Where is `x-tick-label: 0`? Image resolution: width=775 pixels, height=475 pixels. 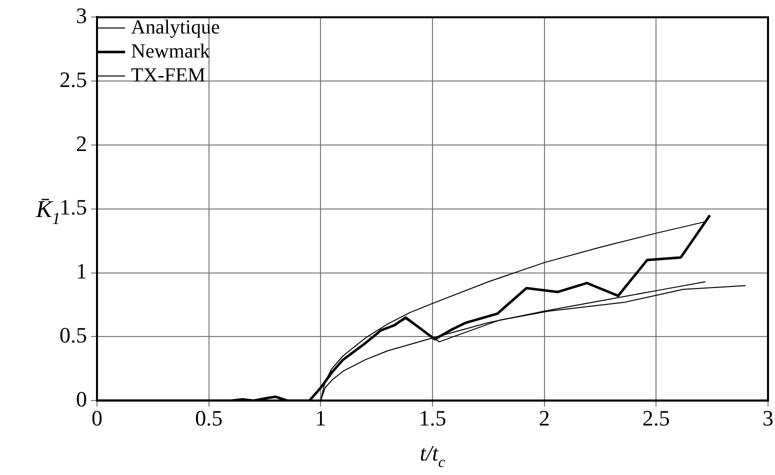
x-tick-label: 0 is located at coordinates (97, 418).